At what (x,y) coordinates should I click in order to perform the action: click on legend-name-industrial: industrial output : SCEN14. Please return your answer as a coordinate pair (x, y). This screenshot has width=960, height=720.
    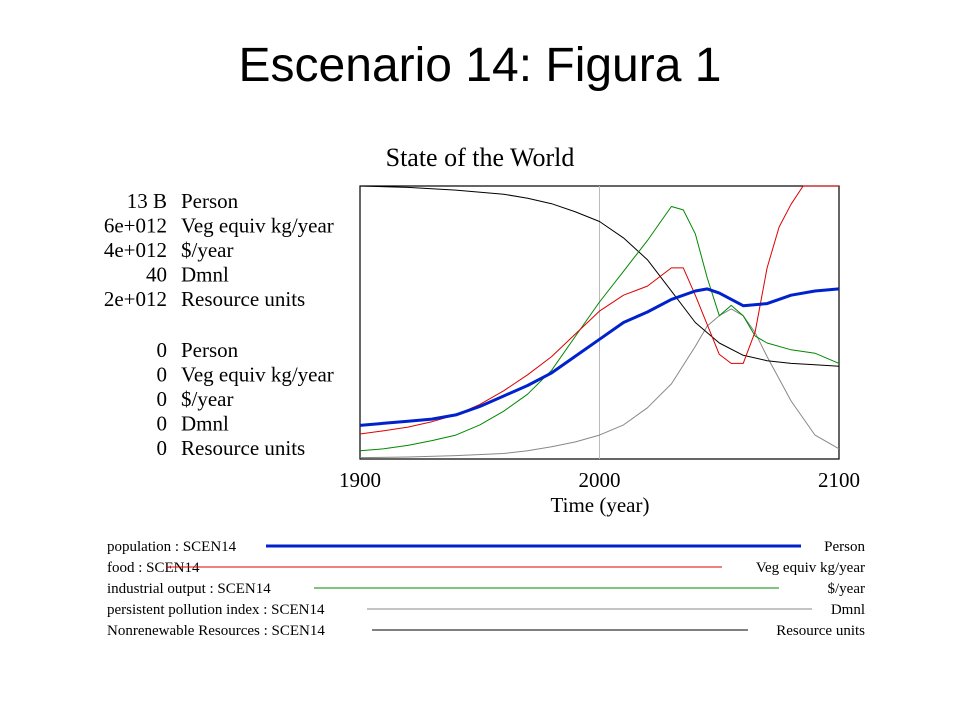
    Looking at the image, I should click on (189, 589).